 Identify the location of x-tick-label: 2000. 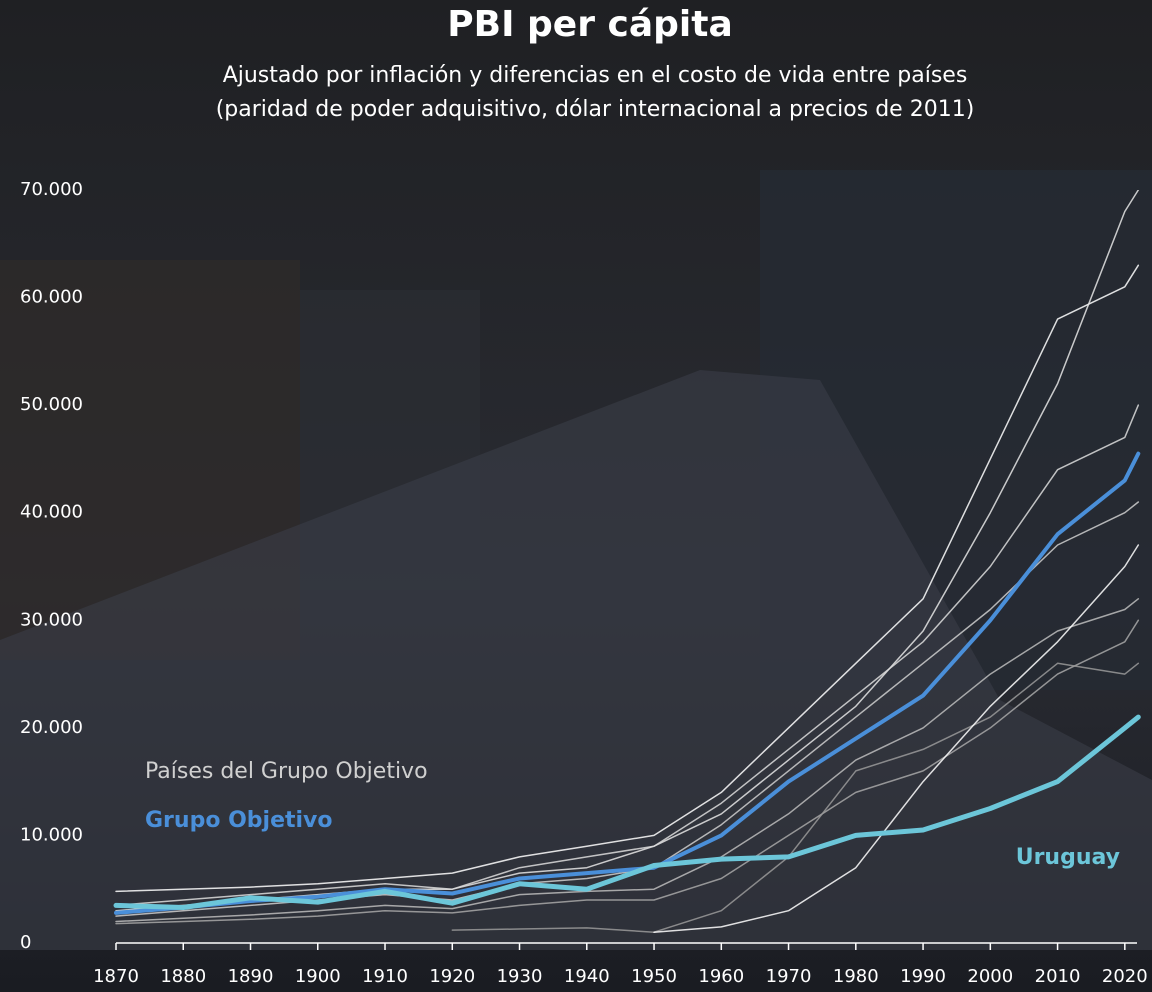
(990, 976).